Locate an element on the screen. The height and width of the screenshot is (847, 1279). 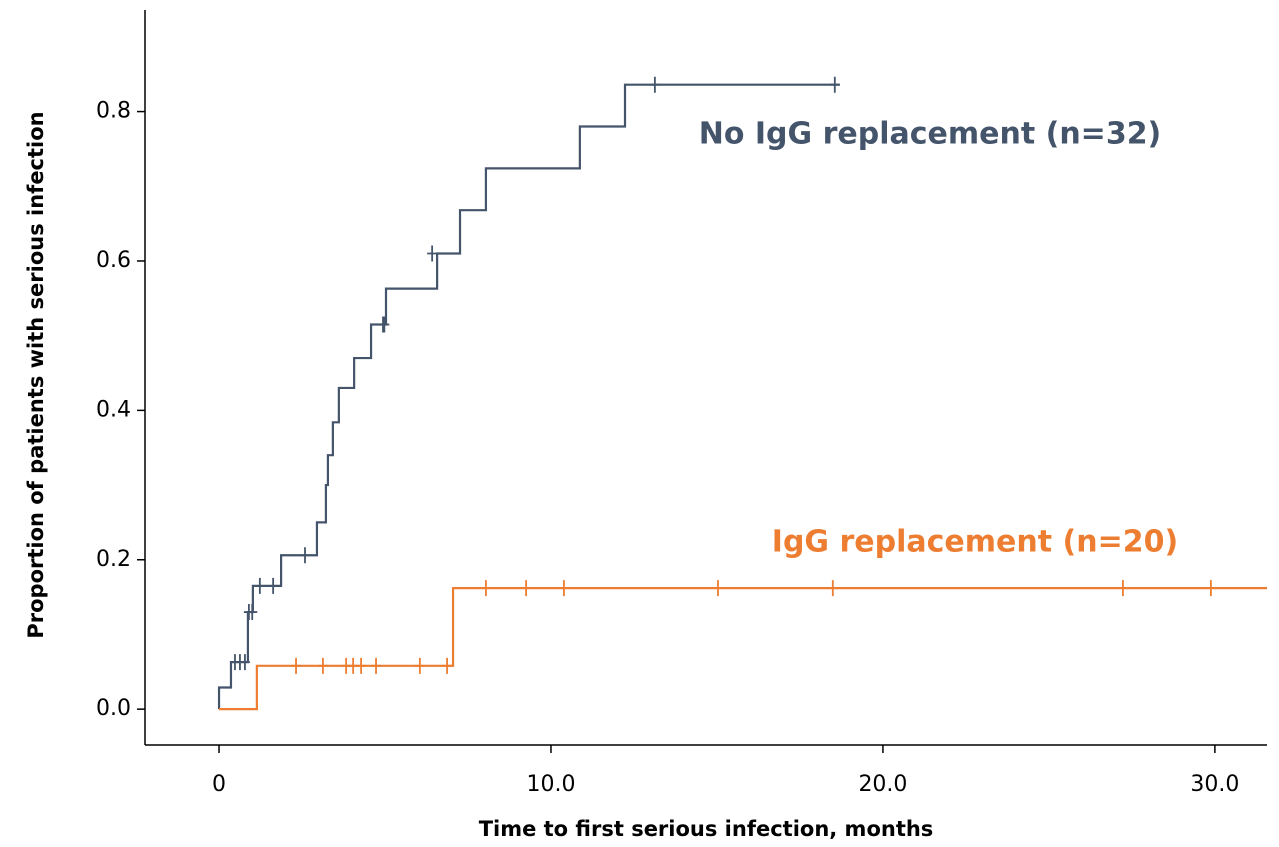
y-tick-label: 0.2 is located at coordinates (113, 559).